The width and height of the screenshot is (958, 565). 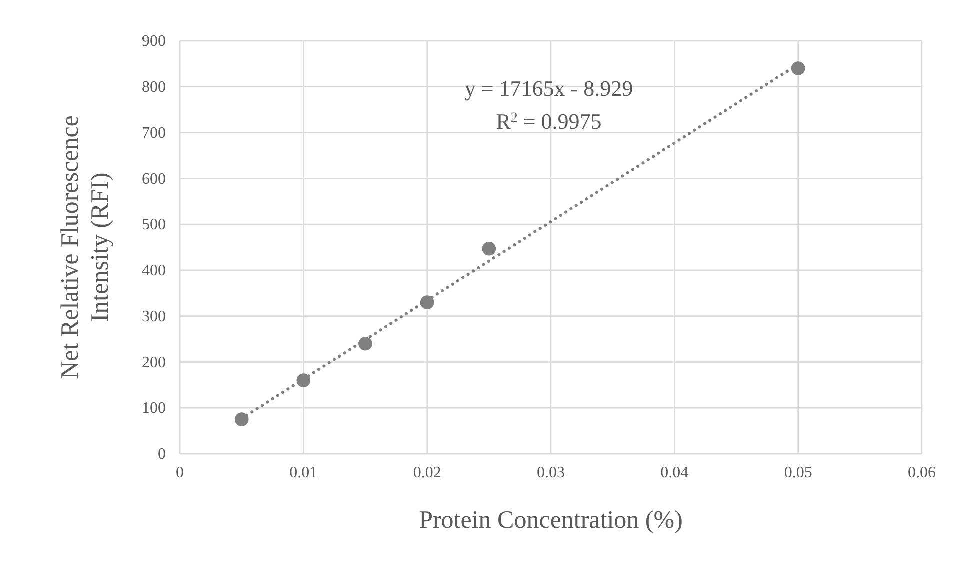 What do you see at coordinates (922, 473) in the screenshot?
I see `x-tick-label: 0.06` at bounding box center [922, 473].